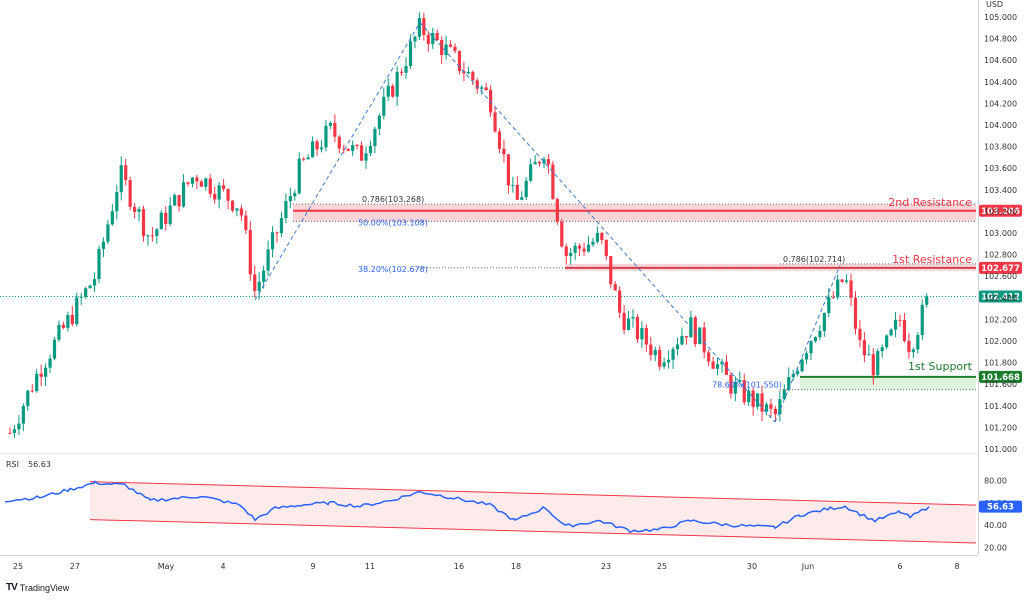 The width and height of the screenshot is (1024, 600). What do you see at coordinates (393, 199) in the screenshot?
I see `fib-level-label: 0.786(103.268)` at bounding box center [393, 199].